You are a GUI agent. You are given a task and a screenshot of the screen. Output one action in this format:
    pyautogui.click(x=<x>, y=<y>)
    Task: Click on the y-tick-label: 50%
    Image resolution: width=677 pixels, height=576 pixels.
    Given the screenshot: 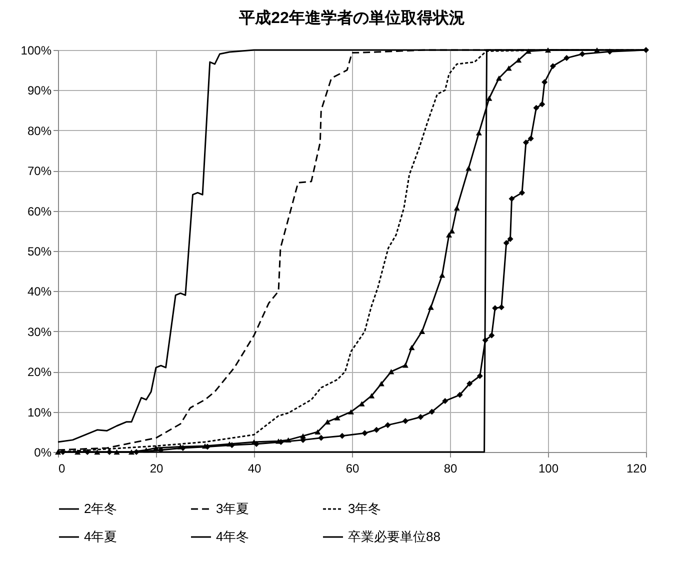 What is the action you would take?
    pyautogui.click(x=39, y=251)
    